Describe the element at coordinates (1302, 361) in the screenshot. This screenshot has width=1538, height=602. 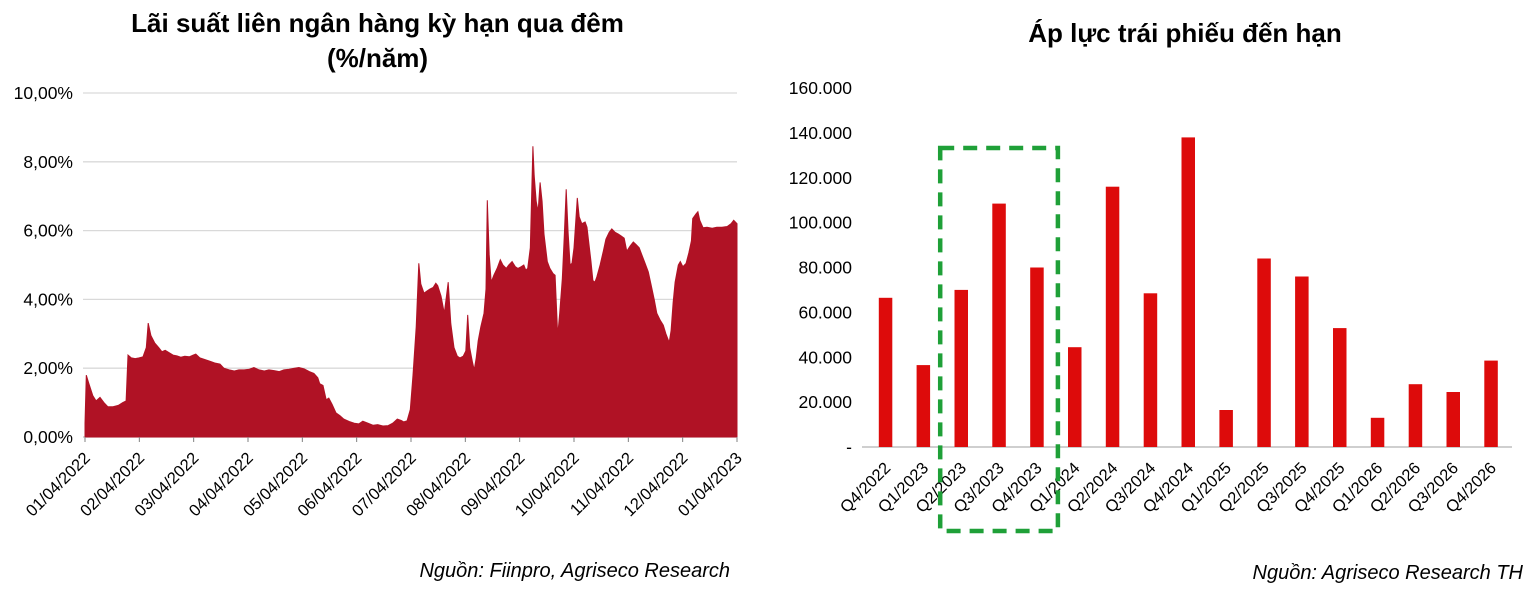
I see `bar-Q3-2025` at that location.